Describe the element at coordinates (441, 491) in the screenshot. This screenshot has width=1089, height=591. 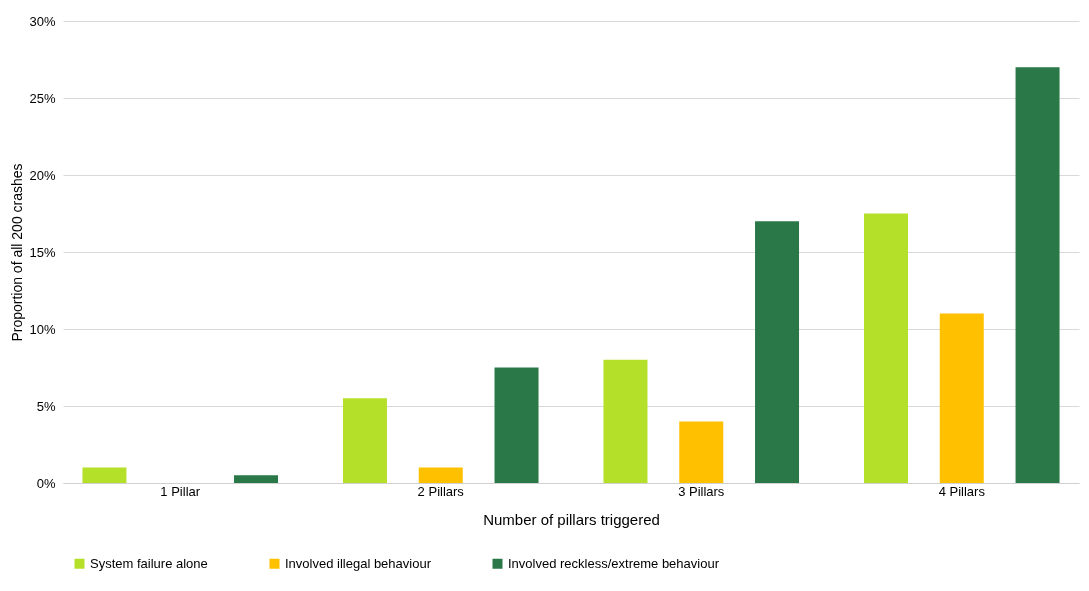
I see `x-tick-label: 2 Pillars` at that location.